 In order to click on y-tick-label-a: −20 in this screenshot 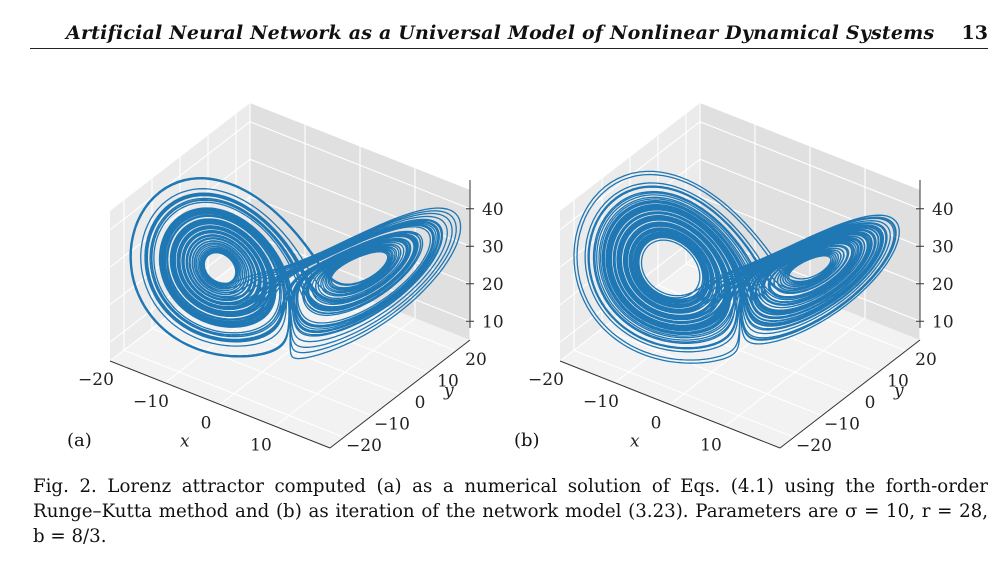, I will do `click(364, 446)`.